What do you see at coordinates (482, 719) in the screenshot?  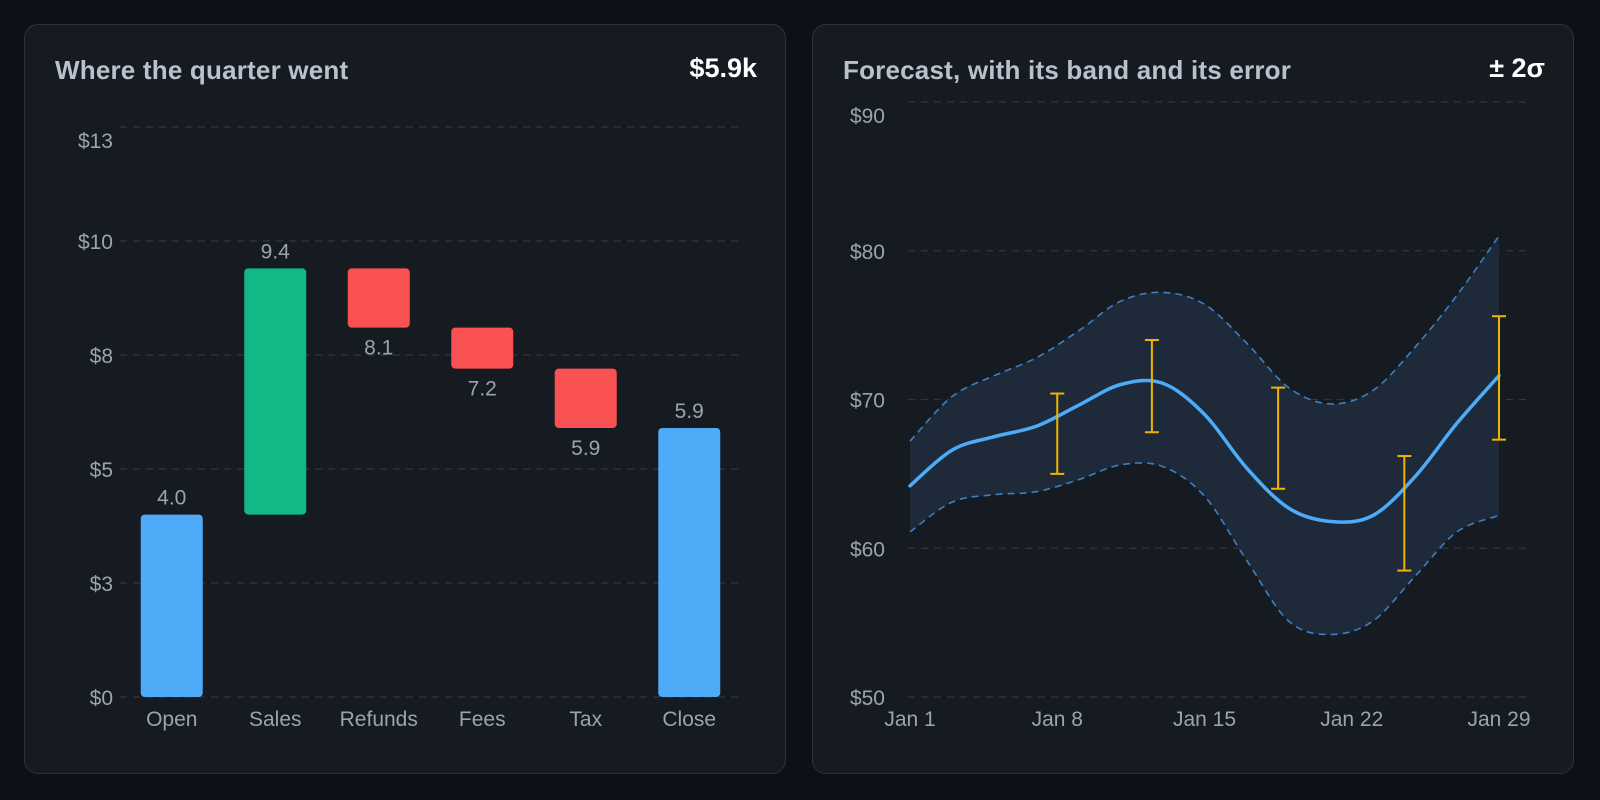 I see `x-tick-label: Fees` at bounding box center [482, 719].